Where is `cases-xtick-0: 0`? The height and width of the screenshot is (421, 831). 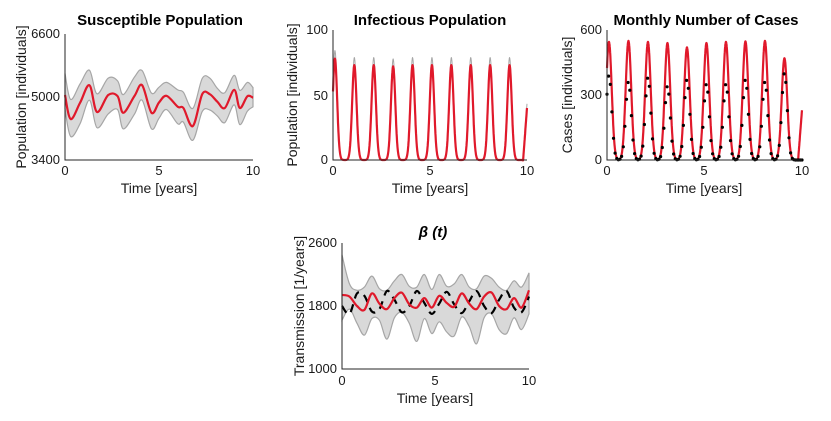
cases-xtick-0: 0 is located at coordinates (606, 170).